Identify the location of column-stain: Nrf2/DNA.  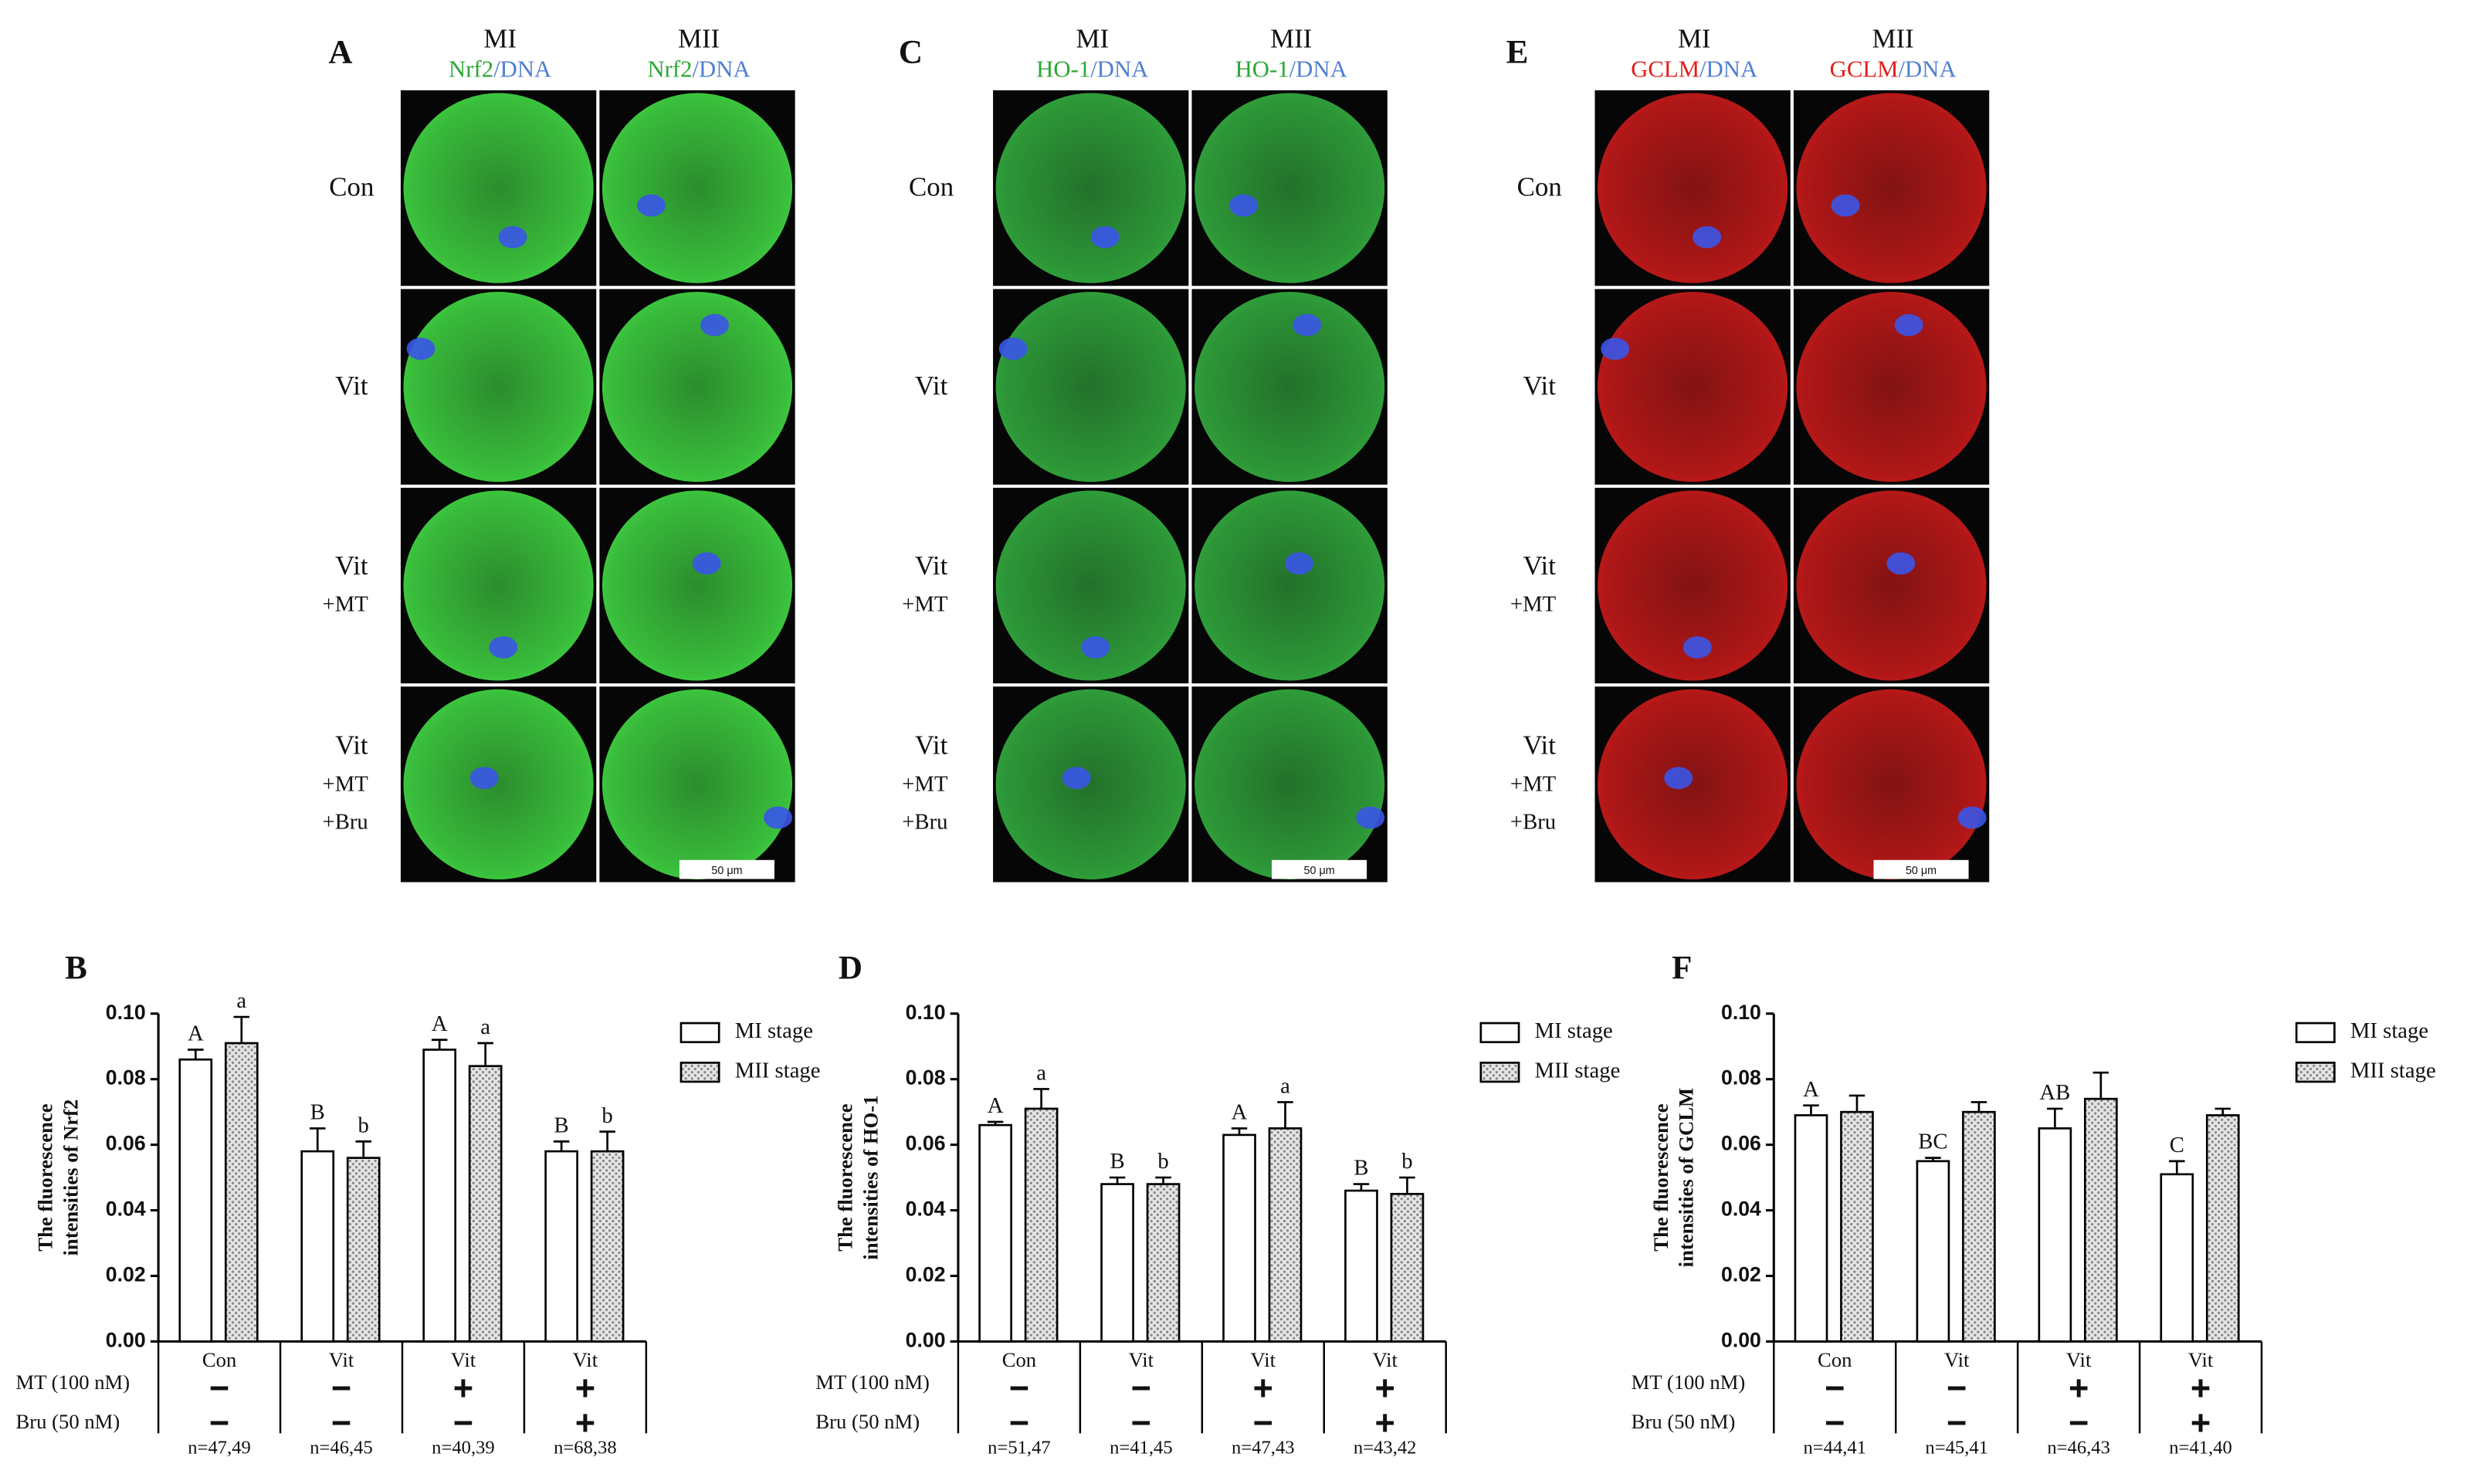
(500, 69).